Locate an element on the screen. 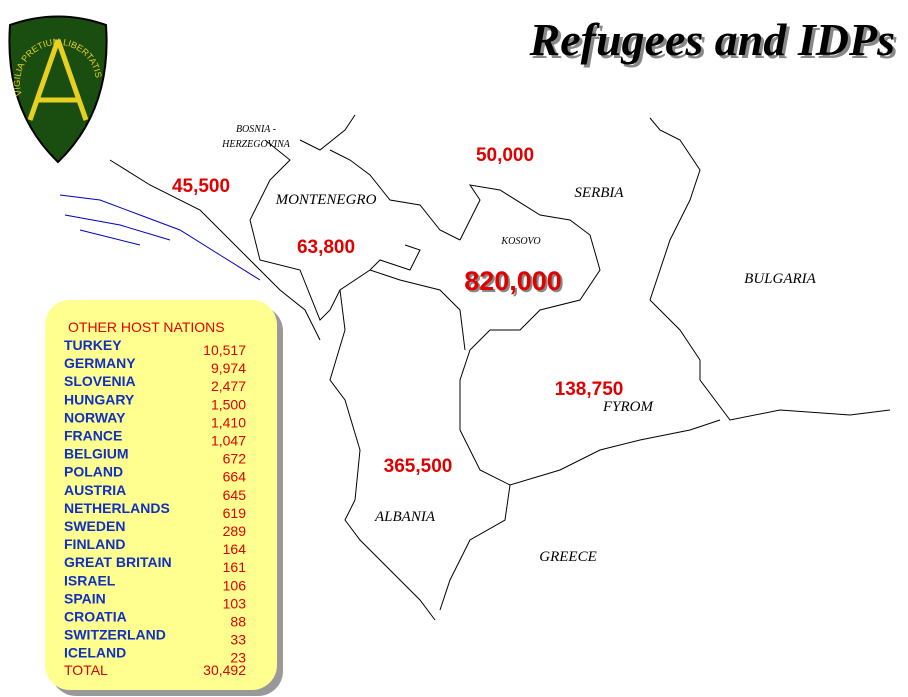  host-count: 106 is located at coordinates (235, 585).